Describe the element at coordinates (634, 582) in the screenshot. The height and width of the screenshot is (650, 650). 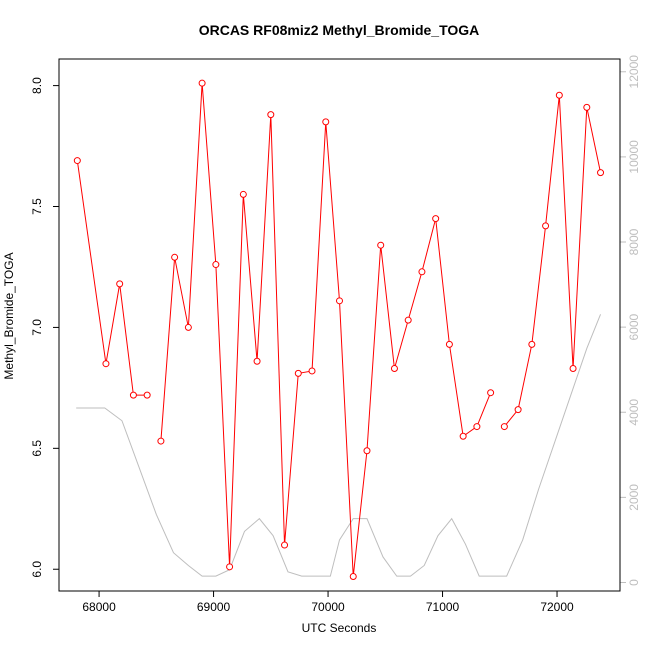
I see `y2-tick-label: 0` at that location.